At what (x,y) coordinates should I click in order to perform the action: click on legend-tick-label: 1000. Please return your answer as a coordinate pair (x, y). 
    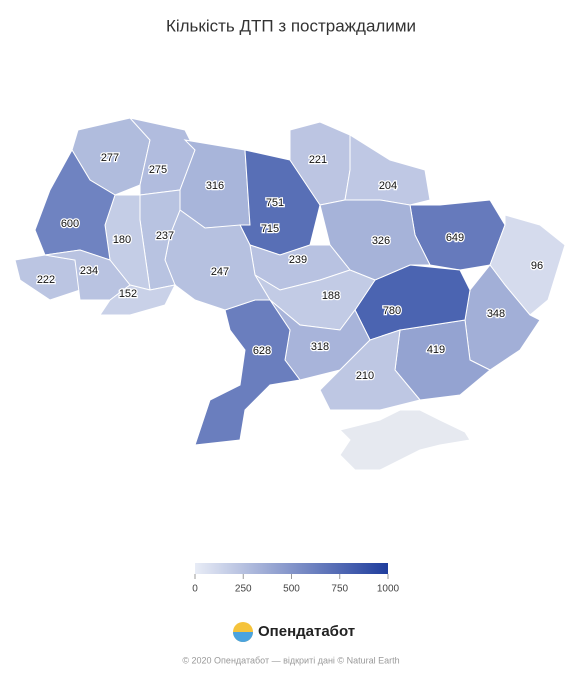
    Looking at the image, I should click on (388, 589).